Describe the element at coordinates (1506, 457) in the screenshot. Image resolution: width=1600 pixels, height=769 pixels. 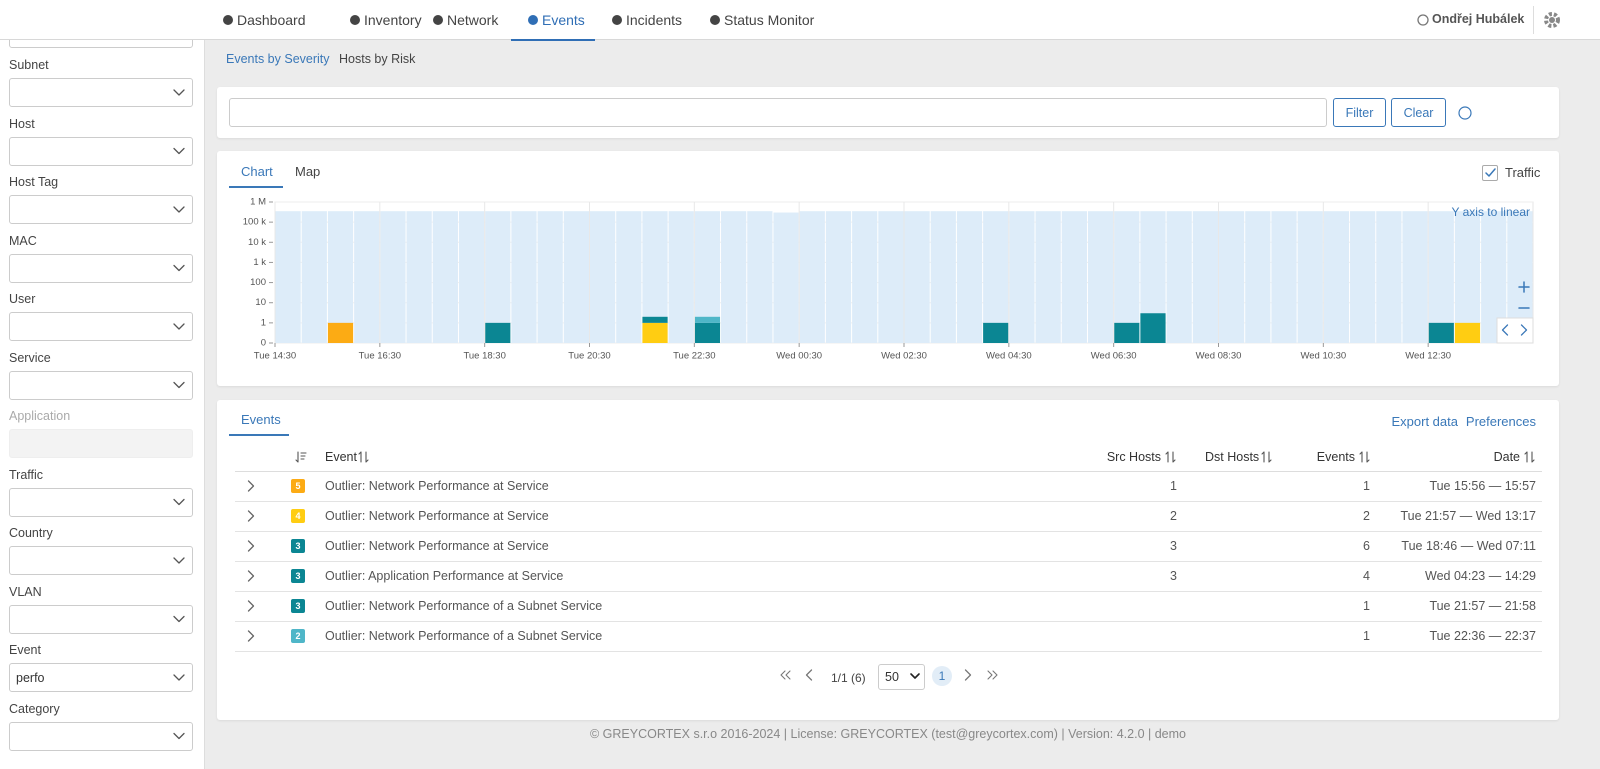
I see `column-header: Date` at that location.